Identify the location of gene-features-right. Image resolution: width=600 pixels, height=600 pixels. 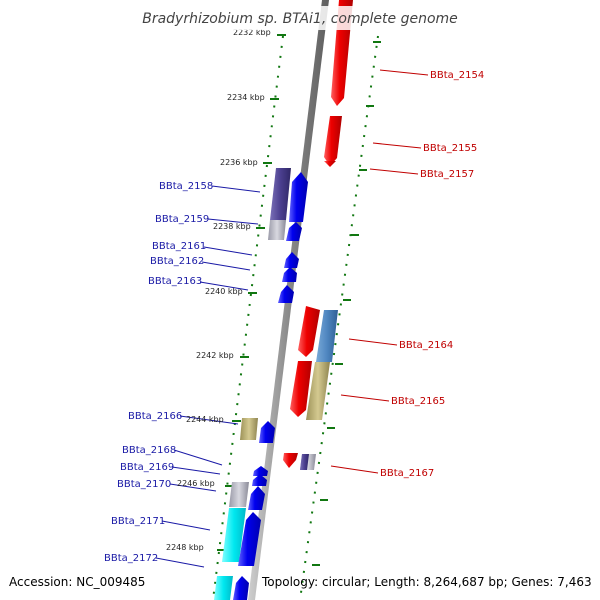
(318, 235).